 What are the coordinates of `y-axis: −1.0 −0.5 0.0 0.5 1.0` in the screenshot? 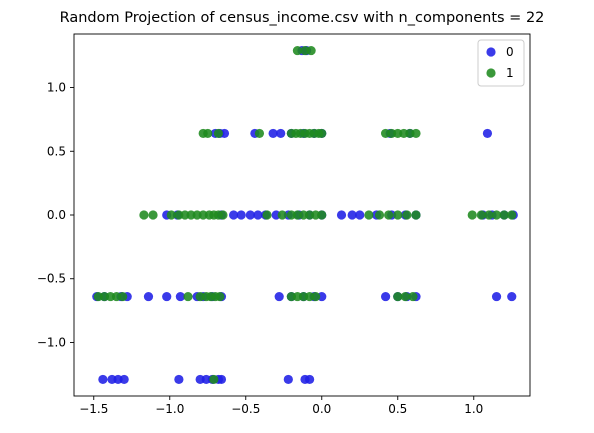 It's located at (55, 215).